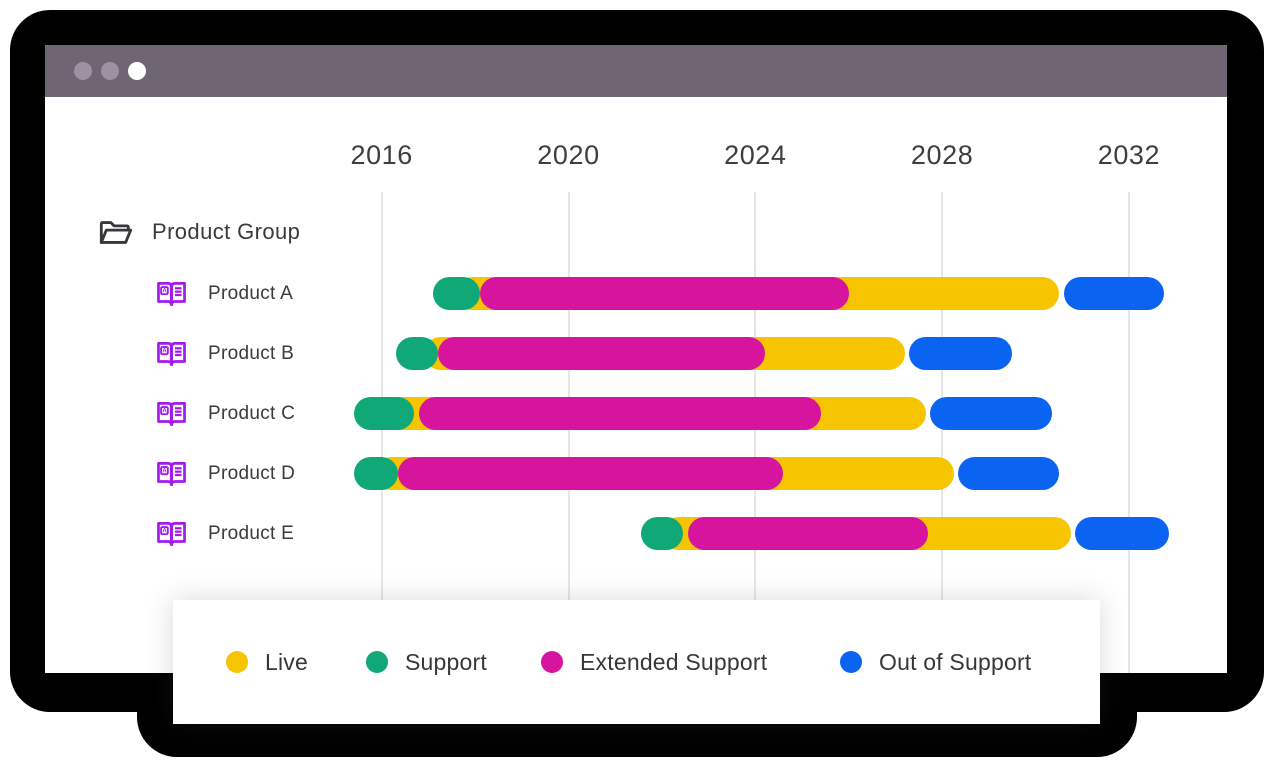 This screenshot has width=1272, height=772. I want to click on product-row: A Product A, so click(636, 294).